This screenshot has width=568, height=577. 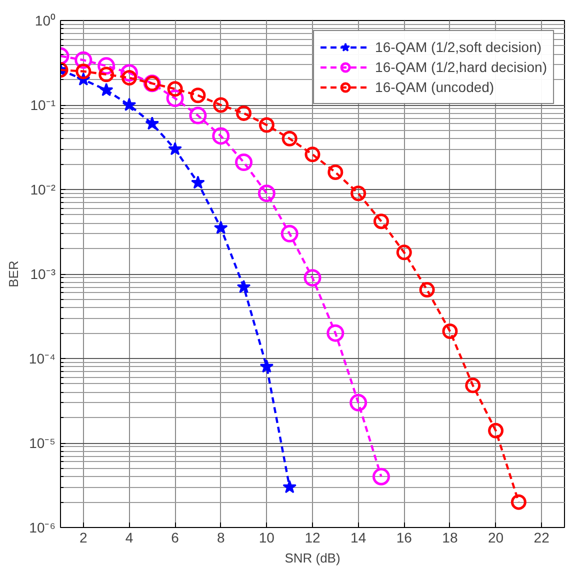 I want to click on x-tick-label: 8, so click(x=220, y=538).